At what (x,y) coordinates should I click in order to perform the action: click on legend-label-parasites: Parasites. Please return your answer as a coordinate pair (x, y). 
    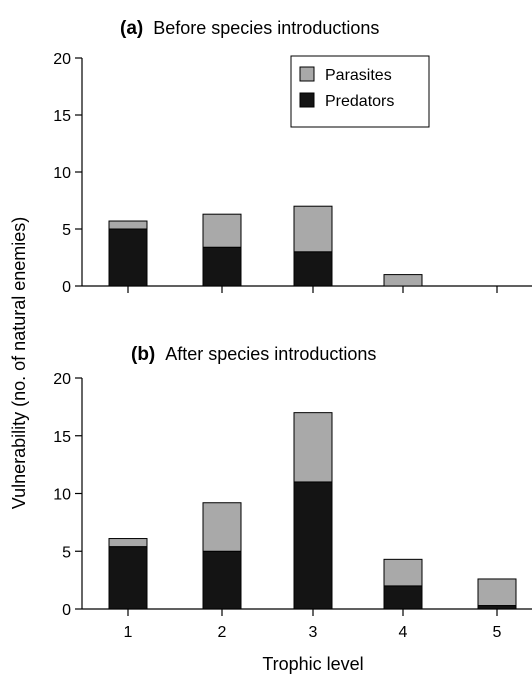
    Looking at the image, I should click on (358, 75).